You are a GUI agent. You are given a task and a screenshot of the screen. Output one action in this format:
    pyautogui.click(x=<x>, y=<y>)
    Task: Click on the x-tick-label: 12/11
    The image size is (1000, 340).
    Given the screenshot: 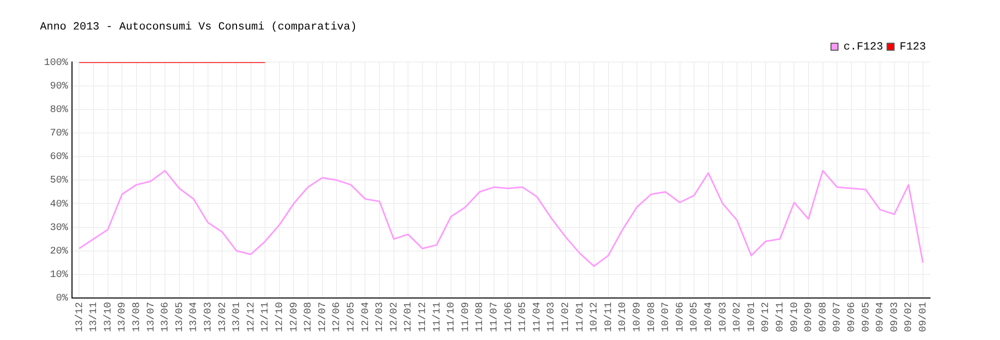 What is the action you would take?
    pyautogui.click(x=266, y=317)
    